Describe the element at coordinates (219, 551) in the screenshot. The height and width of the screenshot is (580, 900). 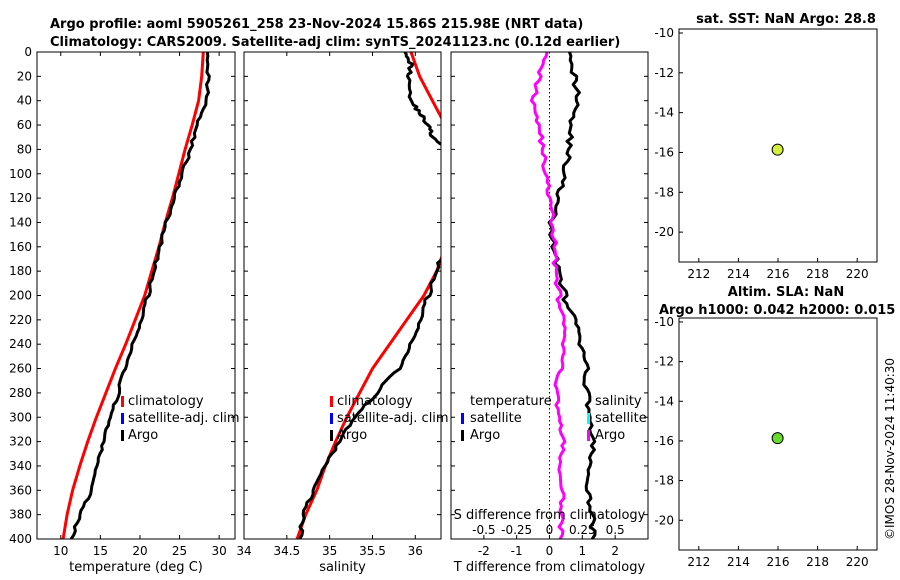
I see `xtick-label: 30` at that location.